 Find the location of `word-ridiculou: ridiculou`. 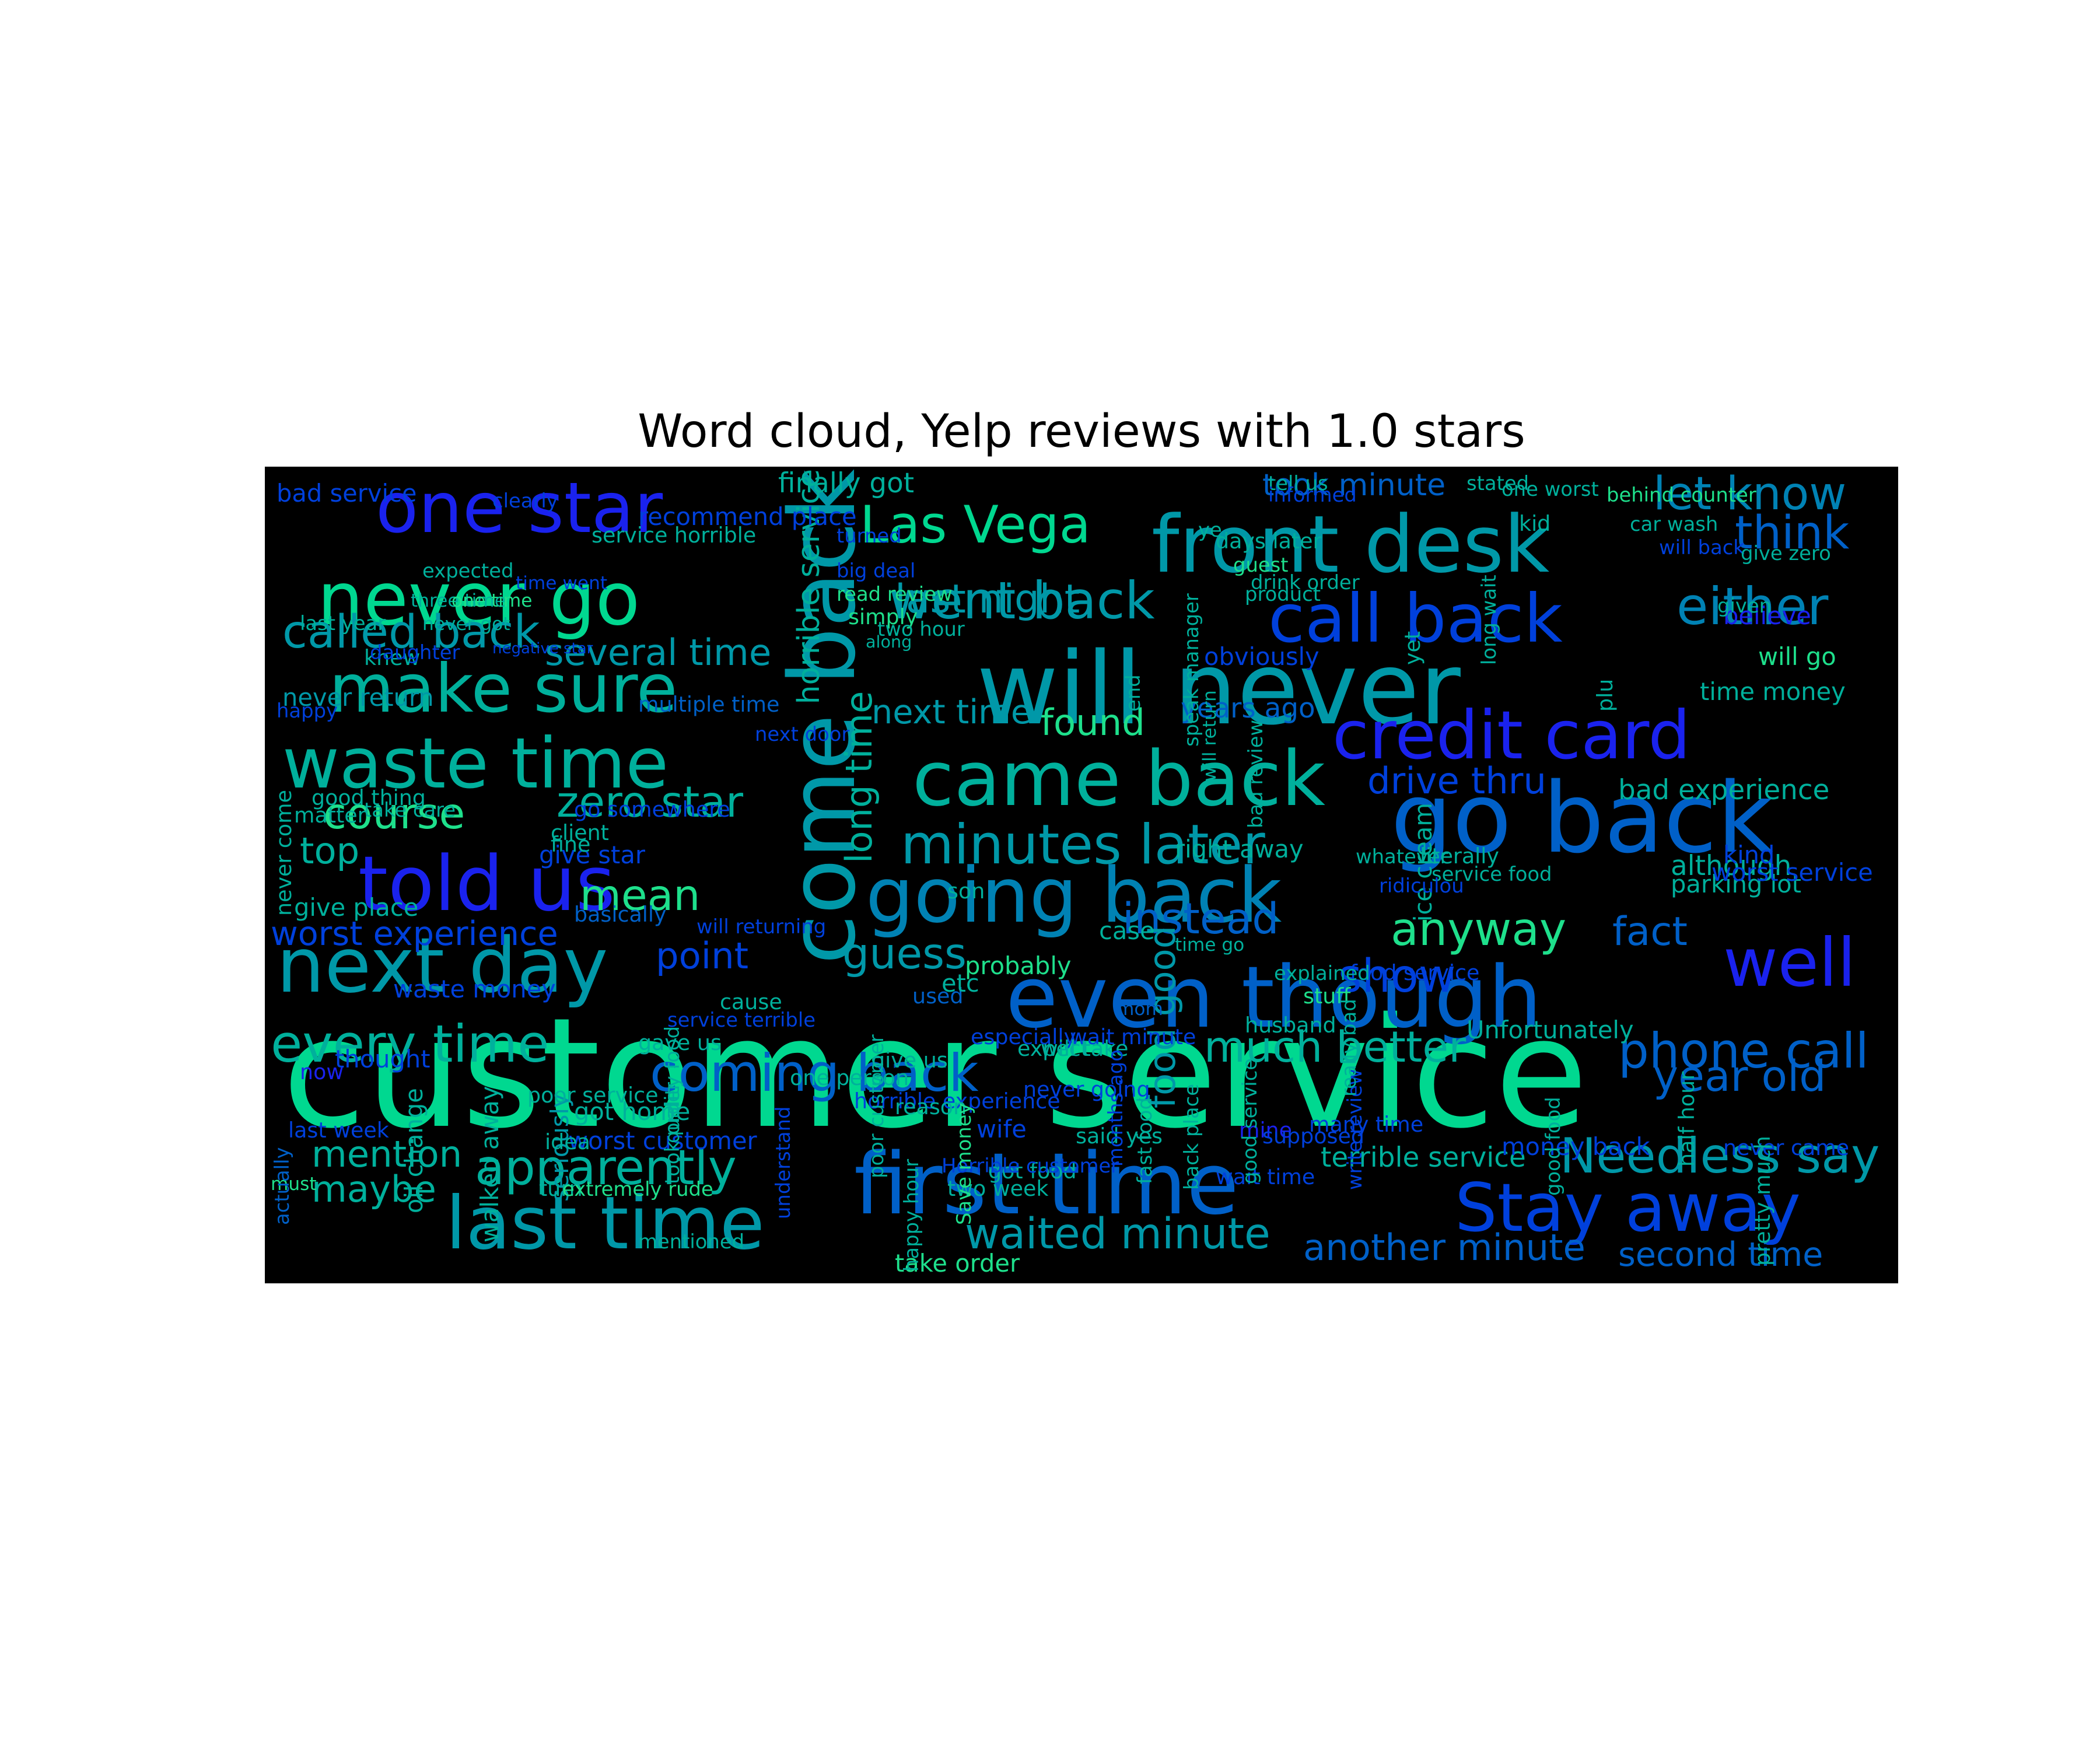

word-ridiculou: ridiculou is located at coordinates (1421, 885).